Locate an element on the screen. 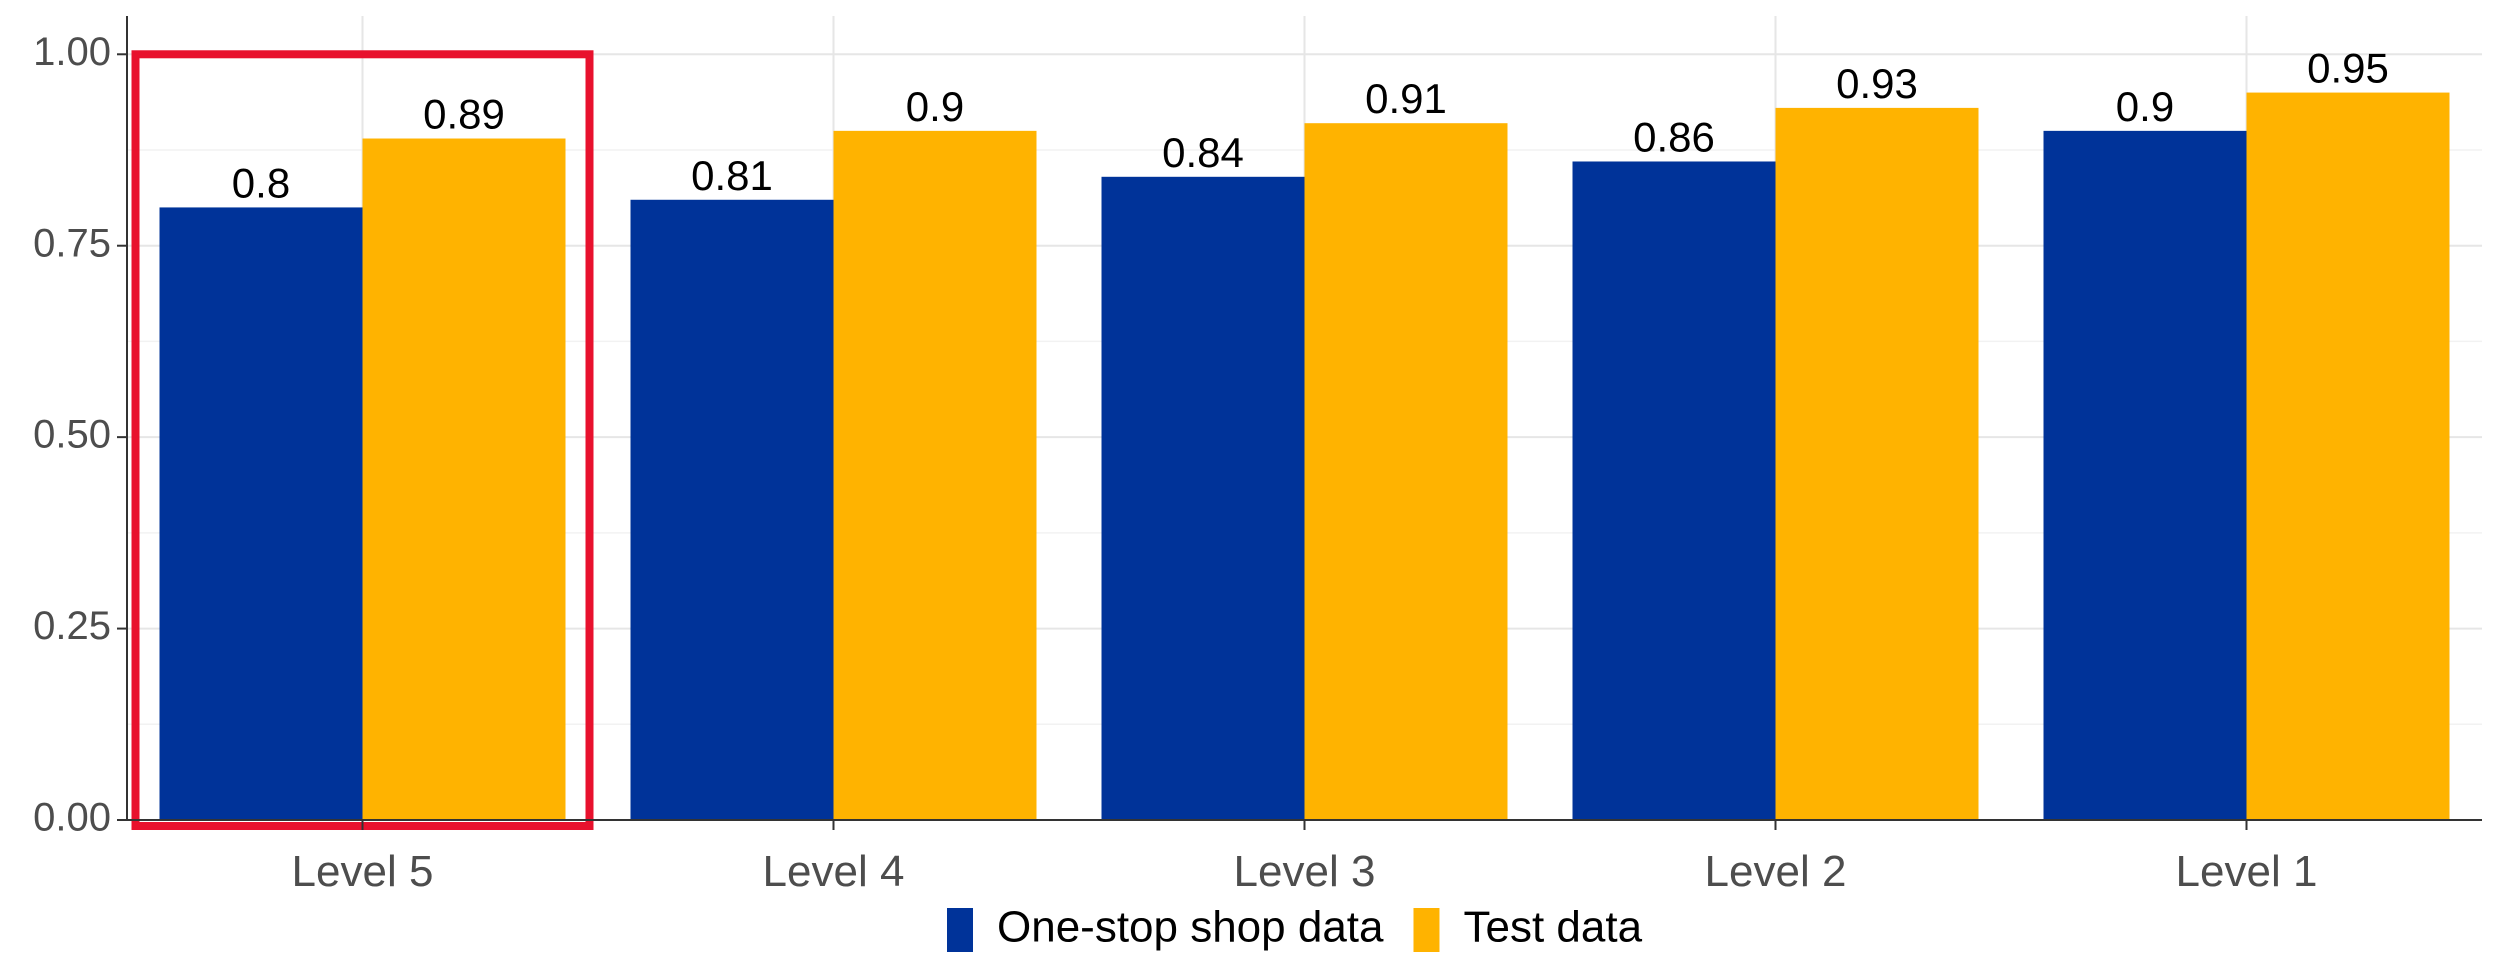 This screenshot has width=2496, height=960. data-label: 0.86 is located at coordinates (1674, 136).